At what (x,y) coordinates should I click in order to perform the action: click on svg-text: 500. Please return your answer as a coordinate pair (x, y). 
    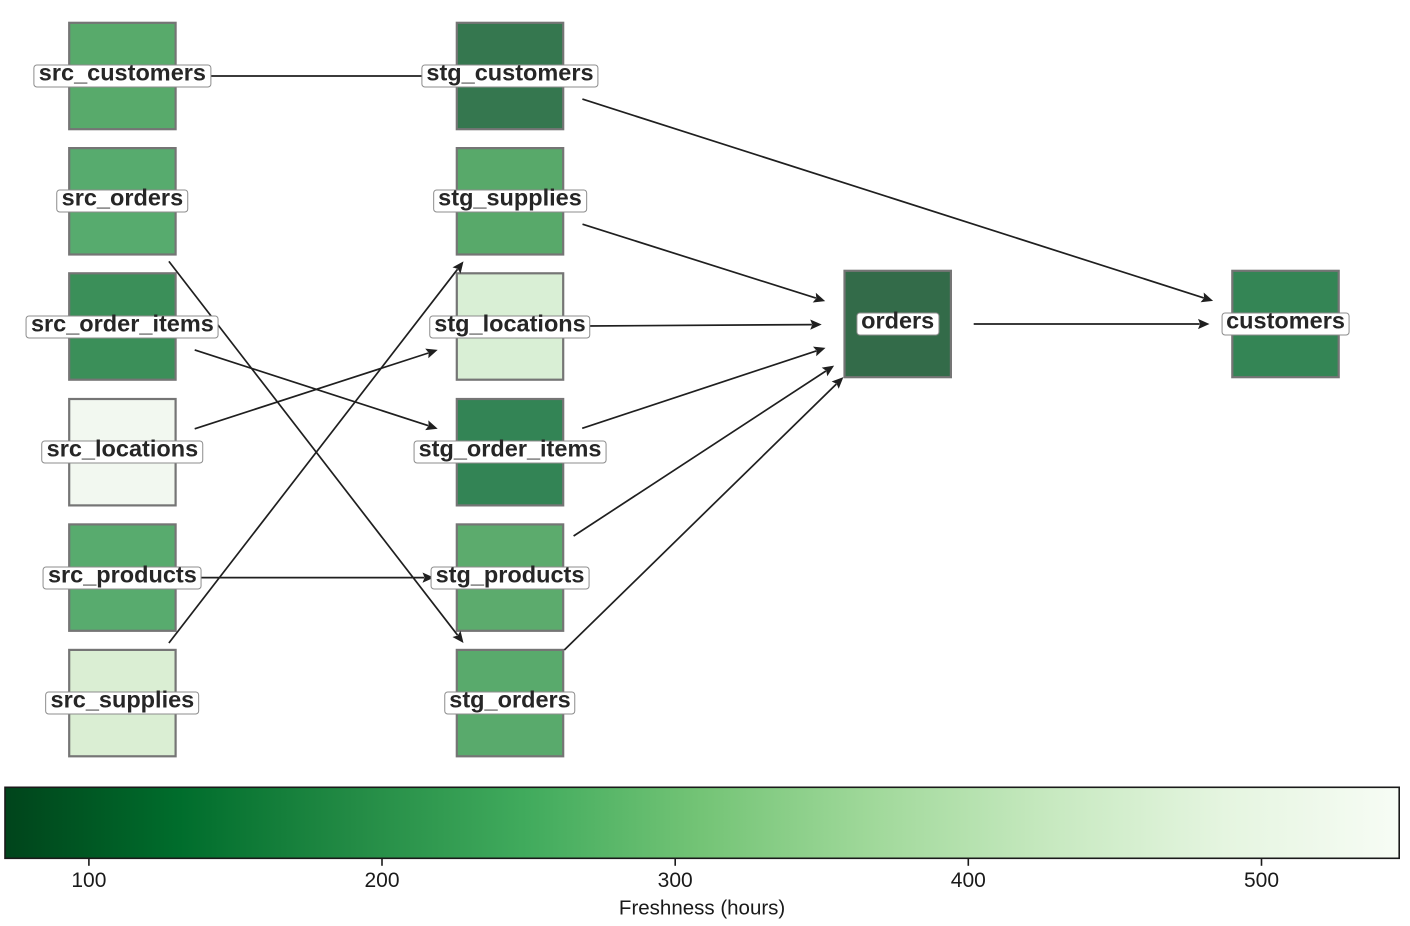
    Looking at the image, I should click on (1261, 880).